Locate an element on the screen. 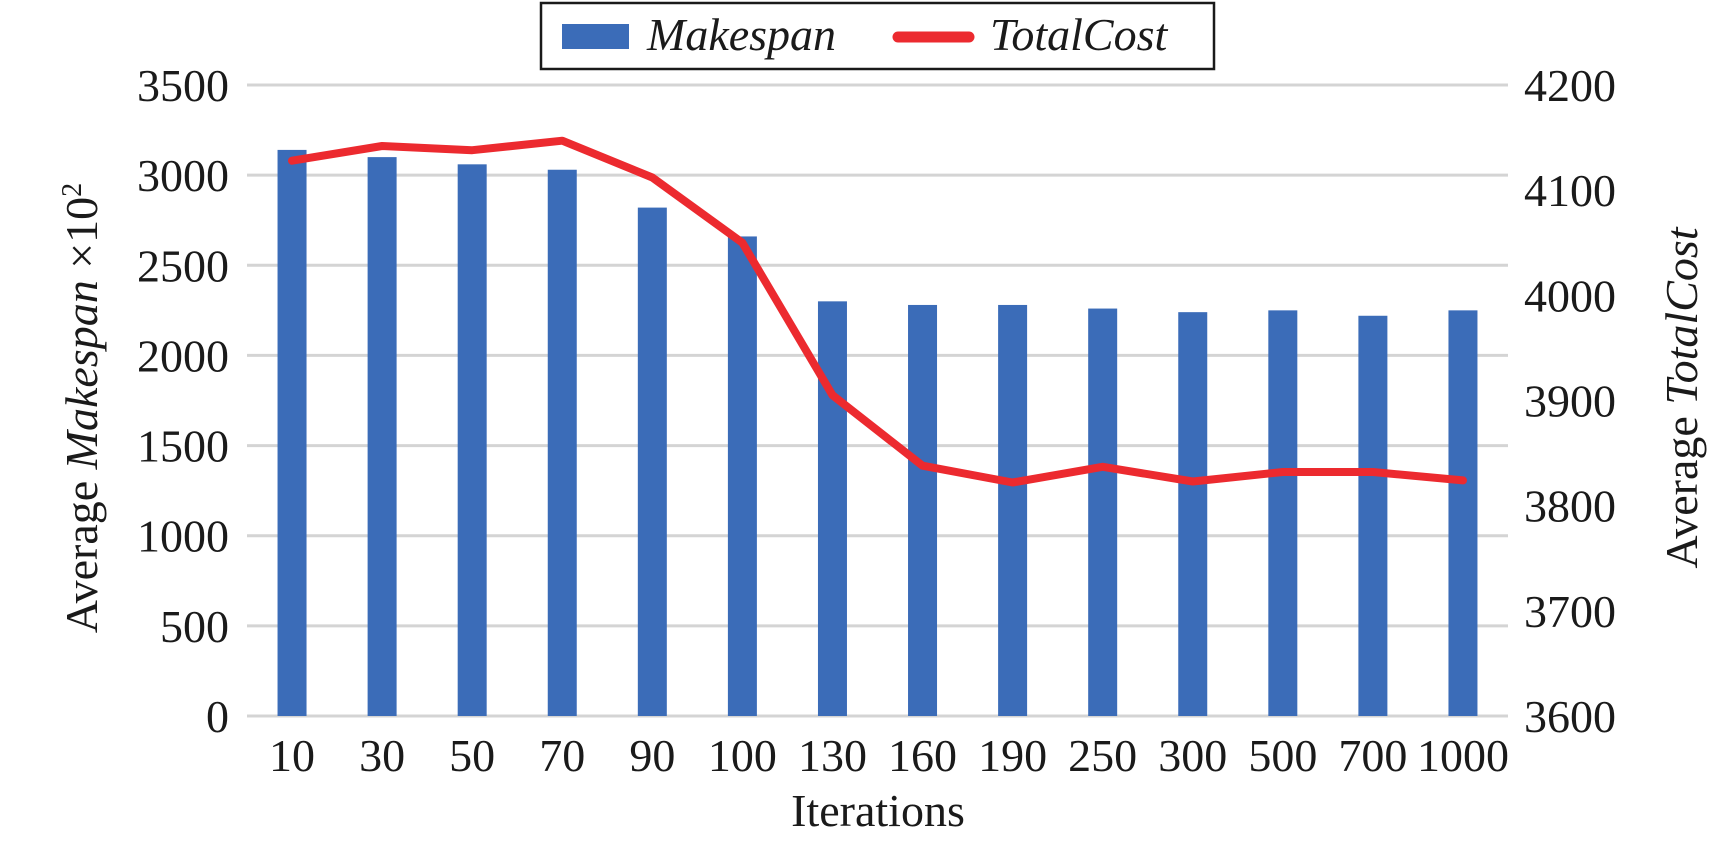 The image size is (1732, 841). right-y-tick-label: 3800 is located at coordinates (1570, 506).